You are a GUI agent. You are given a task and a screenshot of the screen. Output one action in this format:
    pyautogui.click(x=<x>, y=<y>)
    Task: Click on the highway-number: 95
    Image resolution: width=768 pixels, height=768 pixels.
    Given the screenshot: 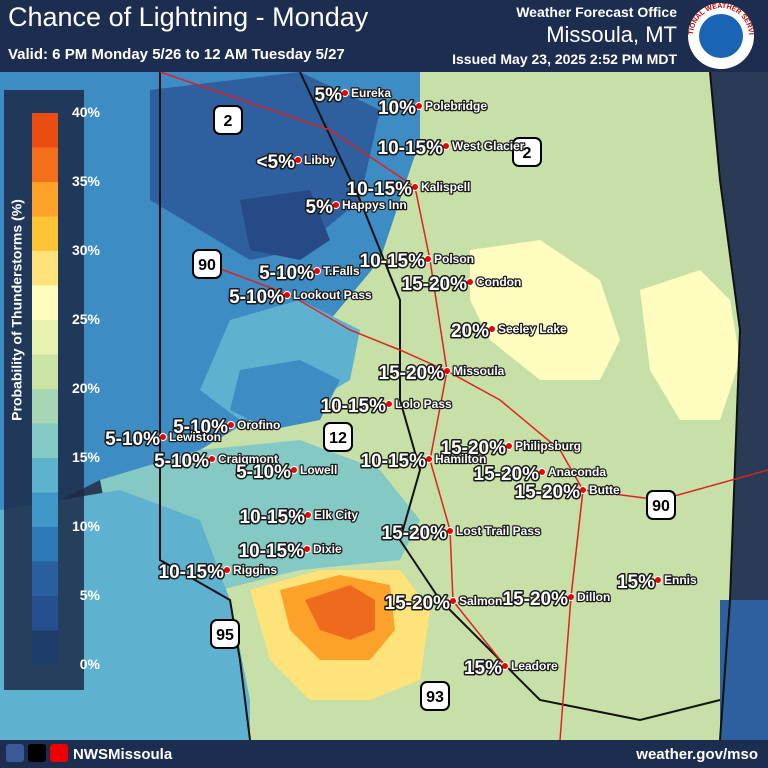 What is the action you would take?
    pyautogui.click(x=225, y=635)
    